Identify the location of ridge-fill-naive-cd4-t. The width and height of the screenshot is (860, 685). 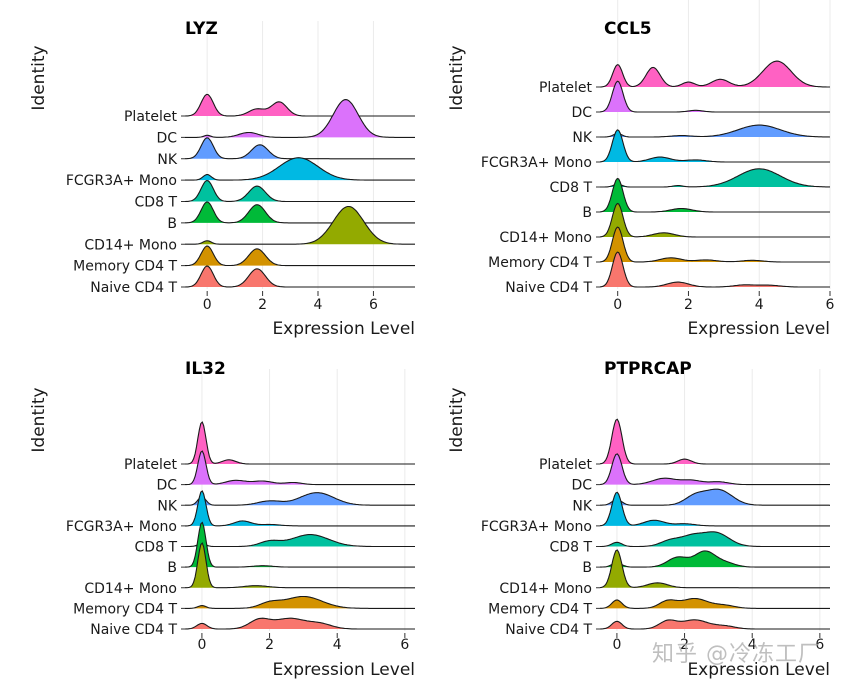
(300, 623).